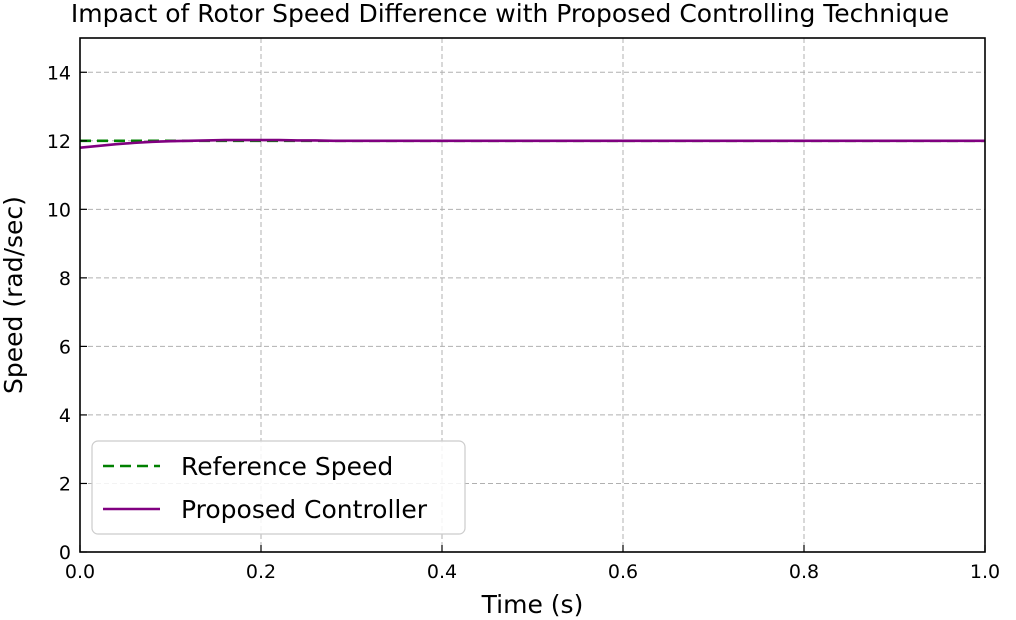  I want to click on y-tick-label: 6, so click(65, 347).